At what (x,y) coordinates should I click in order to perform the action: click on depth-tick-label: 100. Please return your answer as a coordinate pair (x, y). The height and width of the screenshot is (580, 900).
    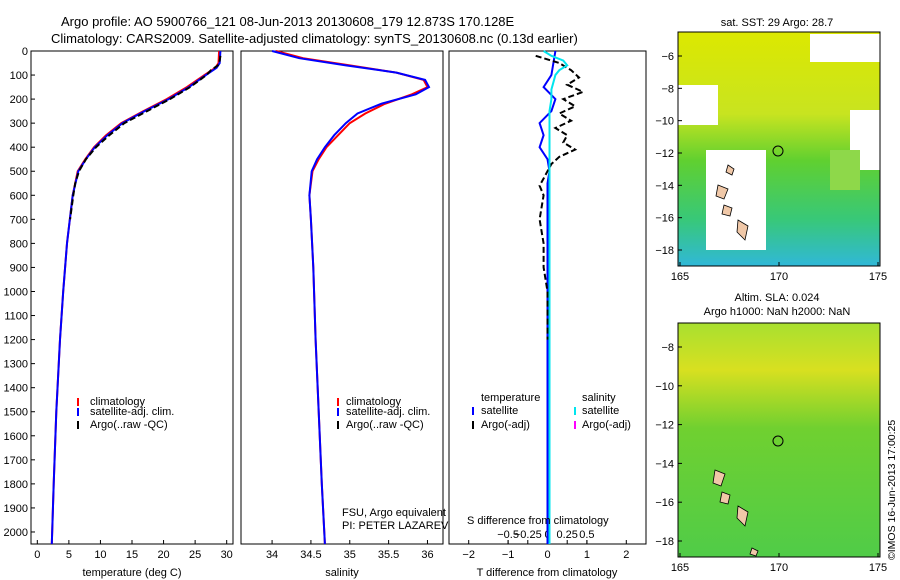
    Looking at the image, I should click on (19, 76).